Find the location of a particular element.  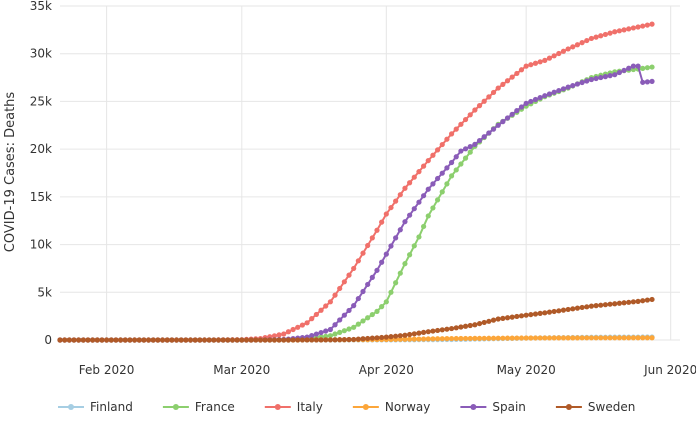

legend-item-sweden: Sweden is located at coordinates (595, 407).